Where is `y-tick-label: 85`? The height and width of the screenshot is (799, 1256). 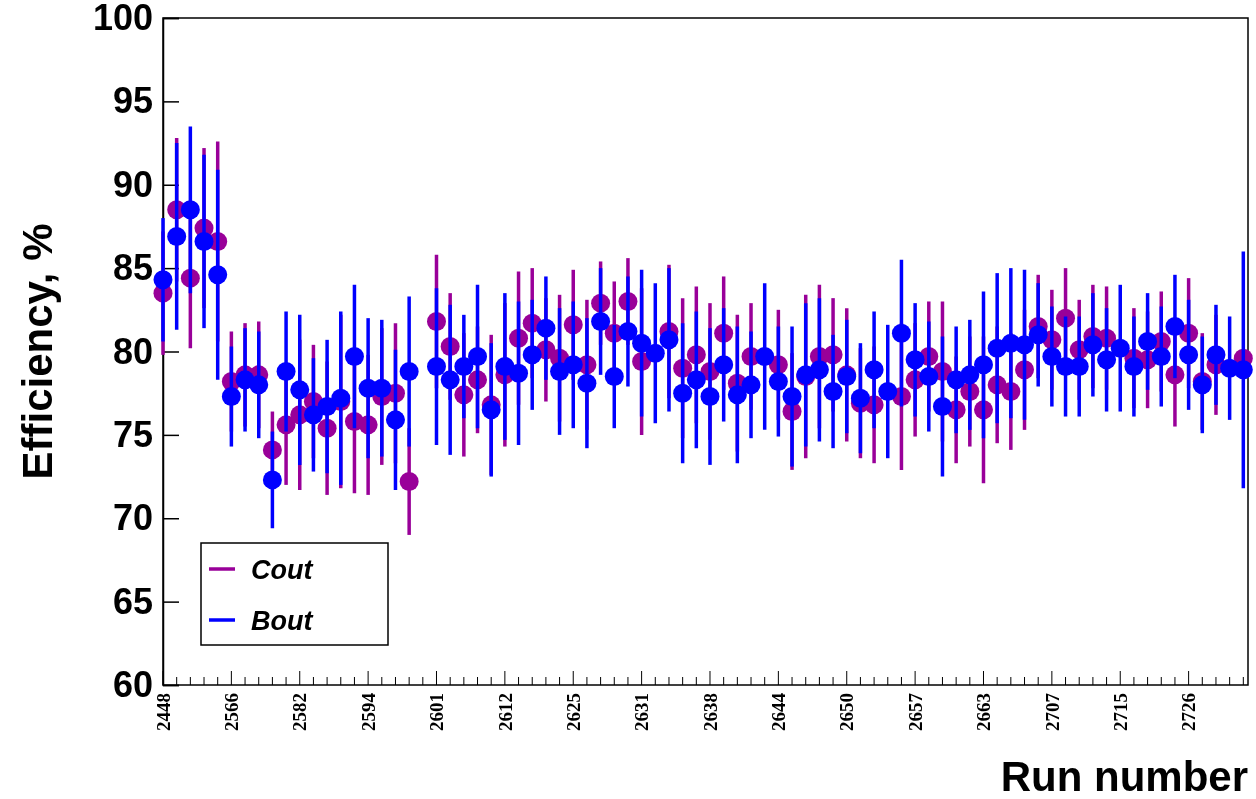
y-tick-label: 85 is located at coordinates (132, 268).